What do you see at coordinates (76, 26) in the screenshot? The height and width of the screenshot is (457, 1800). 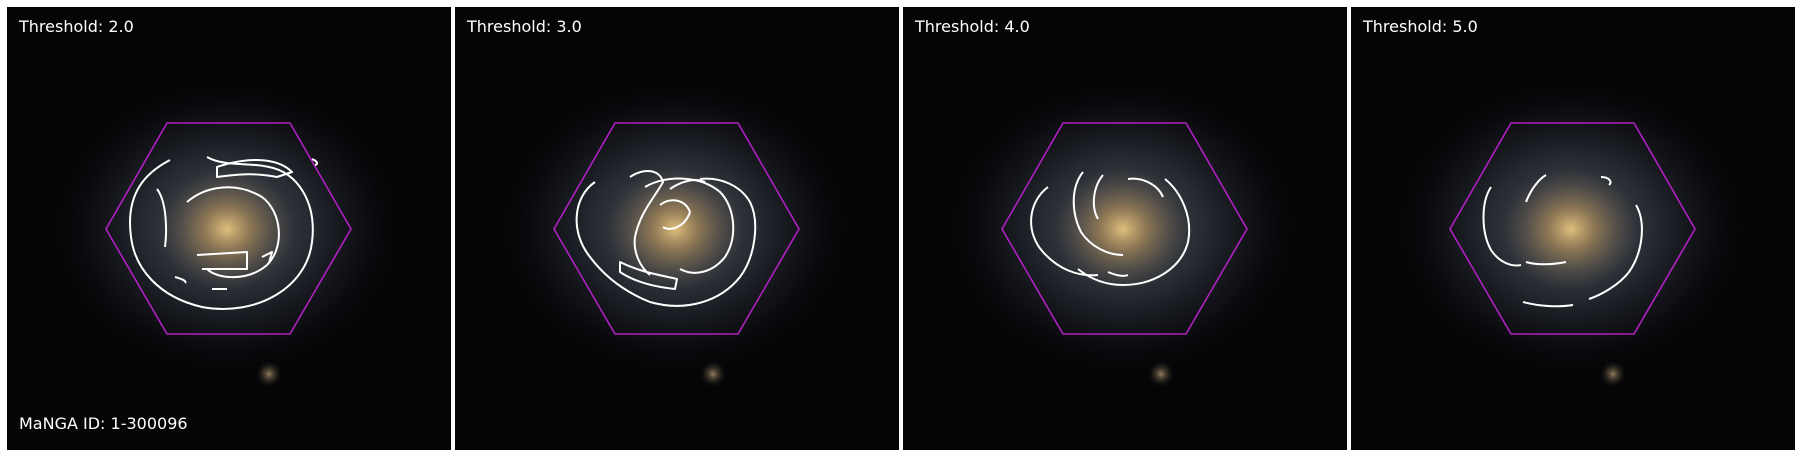 I see `panel-title: Threshold: 2.0` at bounding box center [76, 26].